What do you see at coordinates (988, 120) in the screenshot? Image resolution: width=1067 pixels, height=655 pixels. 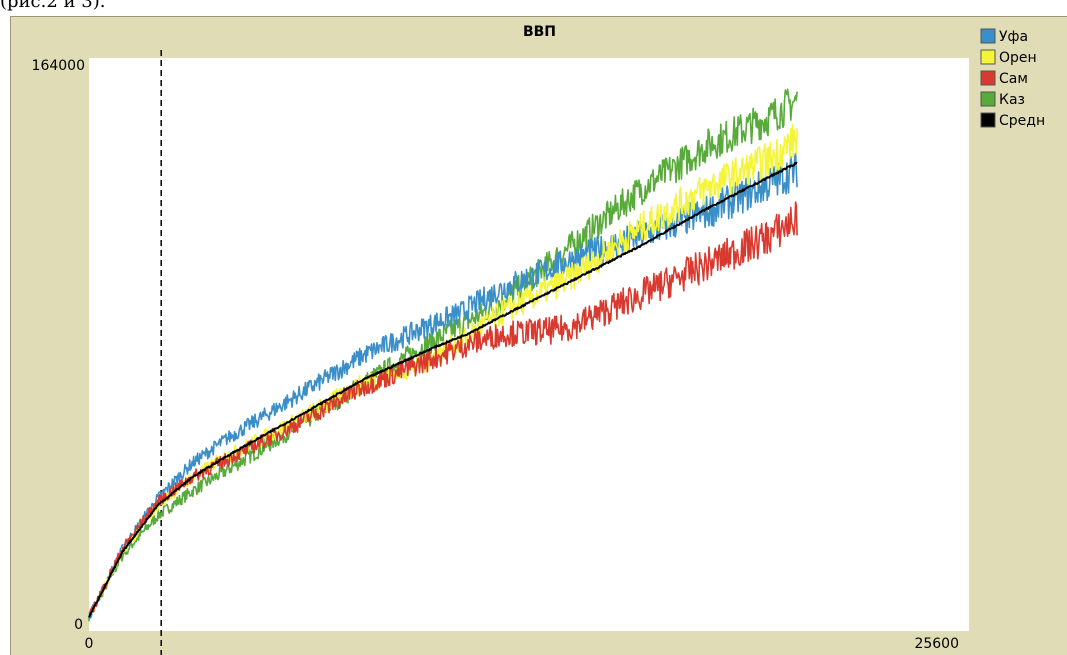 I see `legend-swatch-Средн` at bounding box center [988, 120].